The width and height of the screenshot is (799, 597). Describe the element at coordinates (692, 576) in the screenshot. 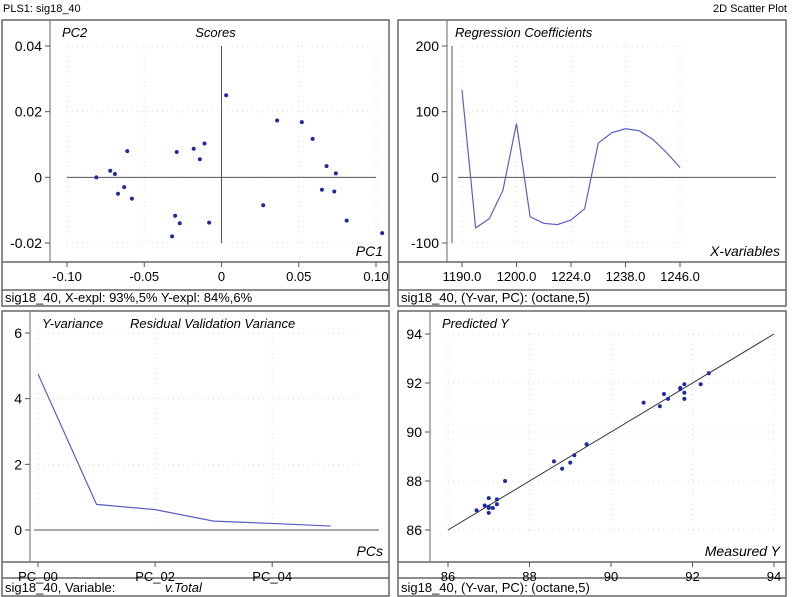

I see `x-tick-label: 92` at that location.